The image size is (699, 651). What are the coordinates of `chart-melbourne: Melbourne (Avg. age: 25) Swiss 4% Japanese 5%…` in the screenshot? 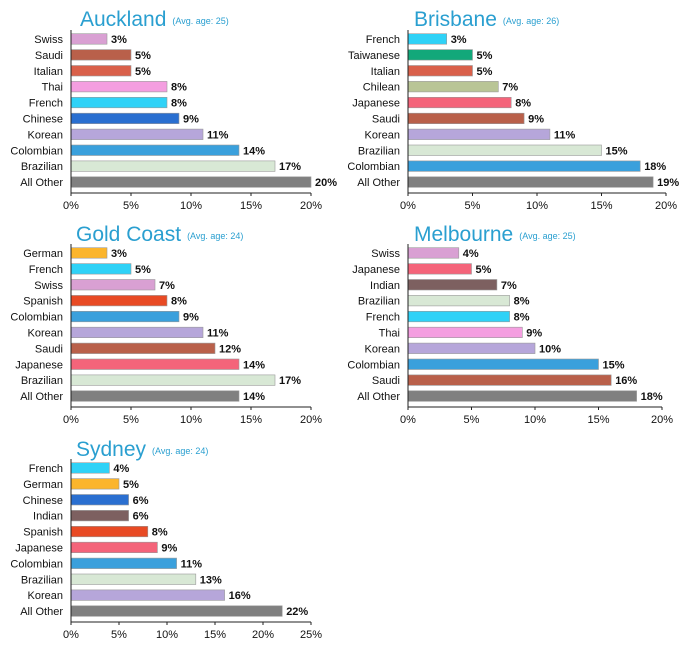 It's located at (510, 324).